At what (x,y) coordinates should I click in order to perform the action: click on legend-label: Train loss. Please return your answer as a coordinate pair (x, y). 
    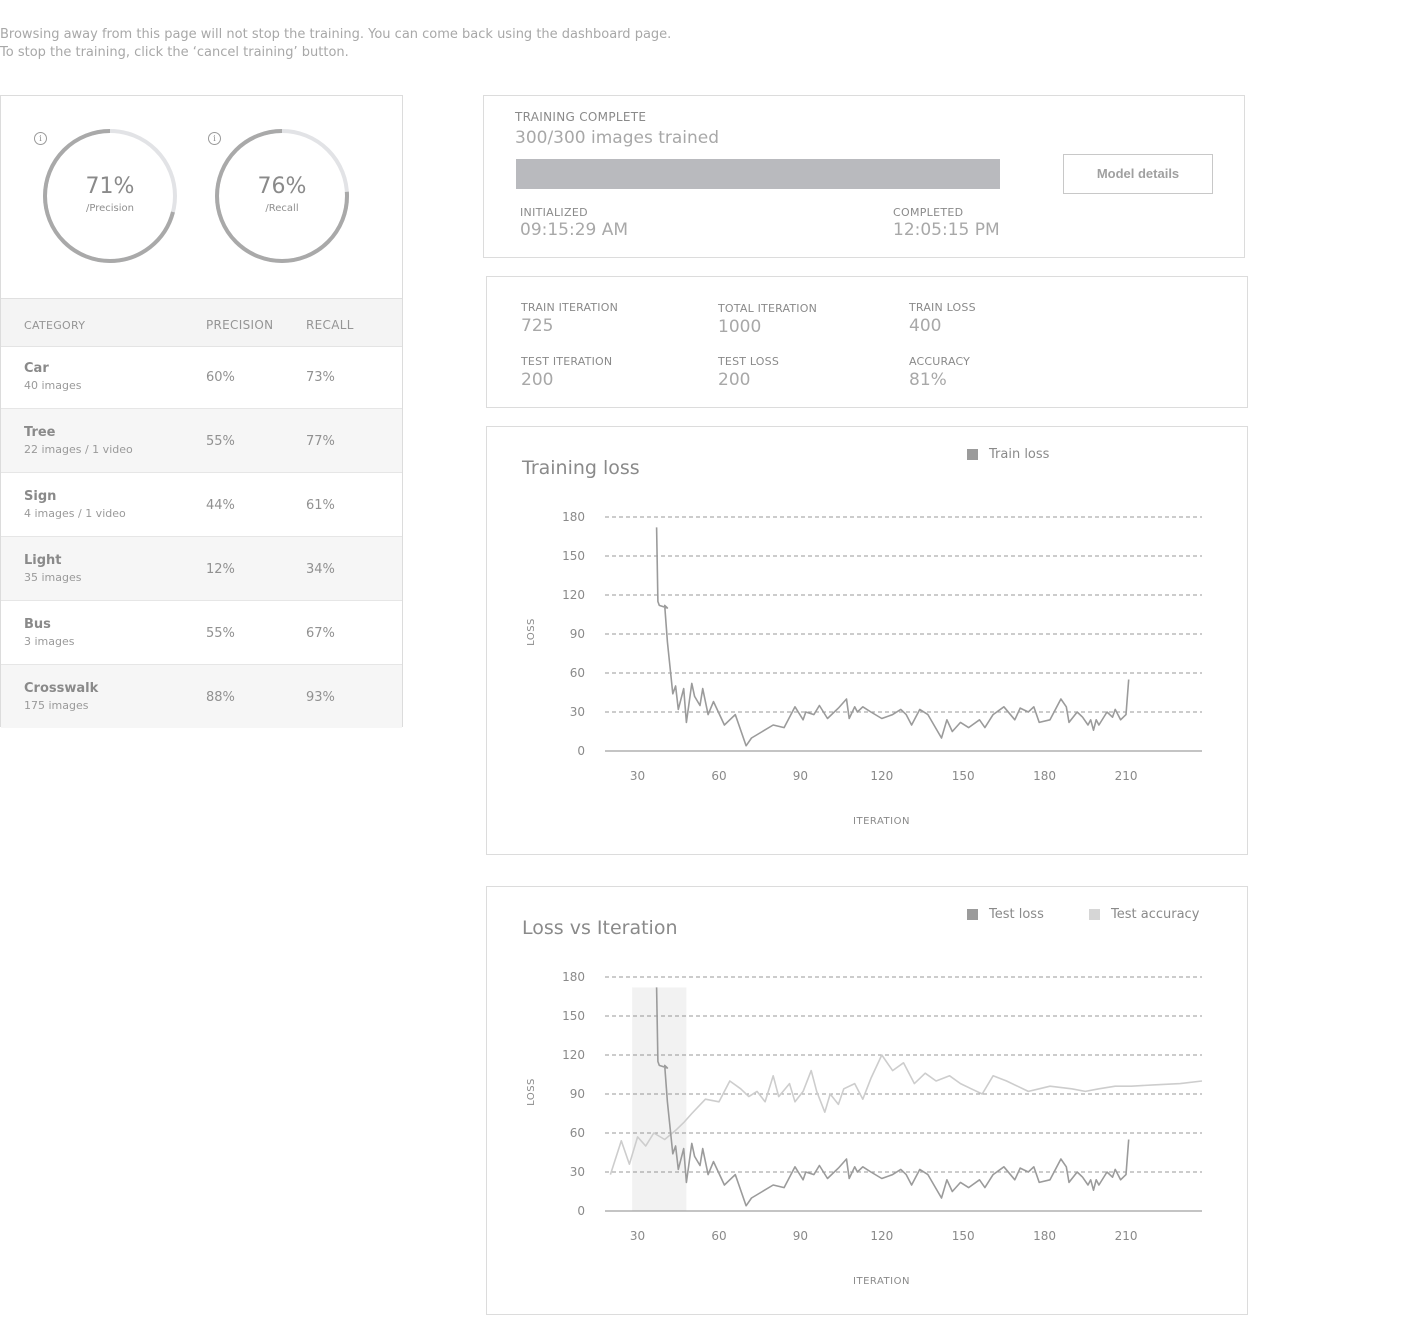
    Looking at the image, I should click on (1019, 454).